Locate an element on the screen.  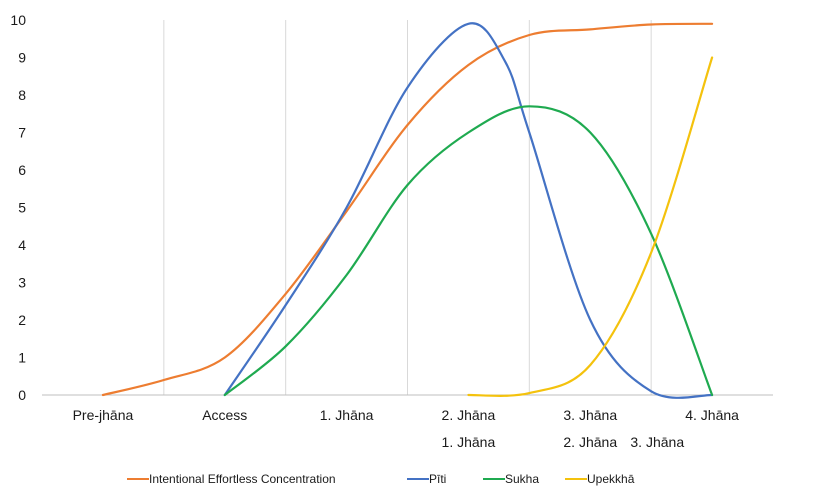
y-tick-label: 10 is located at coordinates (18, 20).